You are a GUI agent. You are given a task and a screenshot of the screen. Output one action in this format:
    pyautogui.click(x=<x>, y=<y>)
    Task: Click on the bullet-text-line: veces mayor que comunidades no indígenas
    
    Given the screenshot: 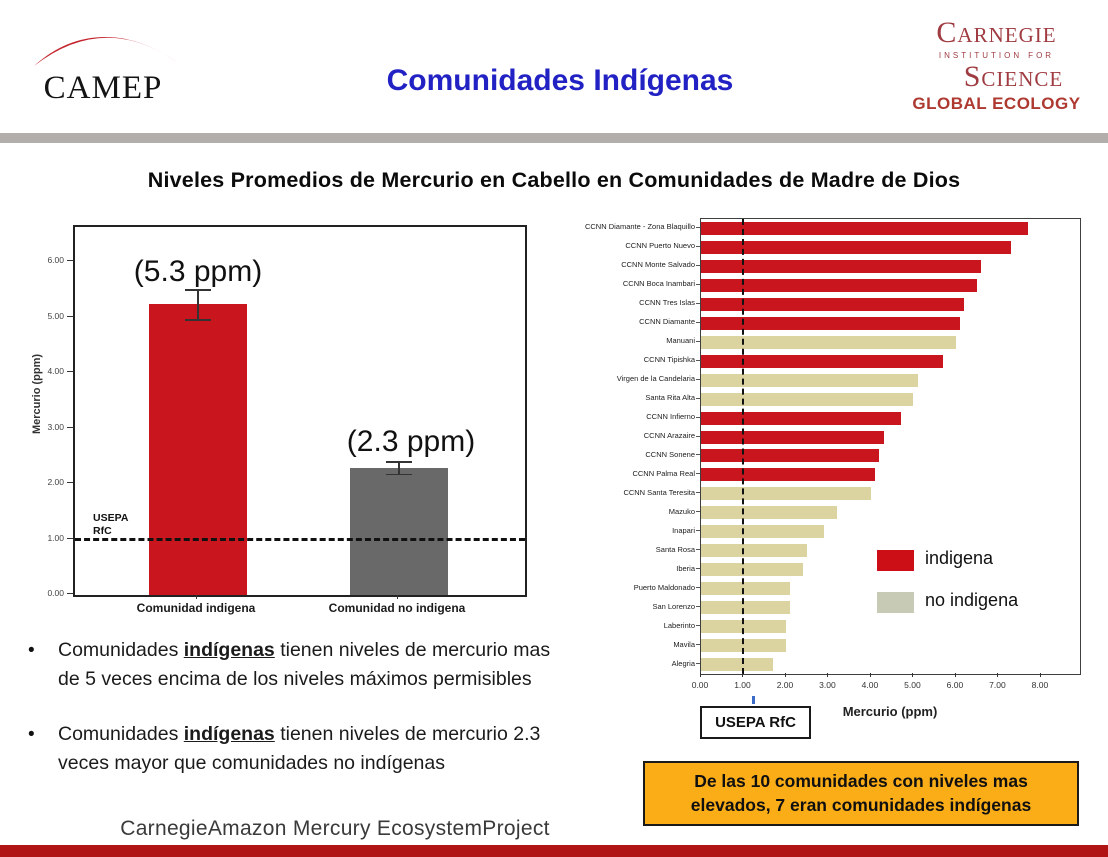 What is the action you would take?
    pyautogui.click(x=299, y=763)
    